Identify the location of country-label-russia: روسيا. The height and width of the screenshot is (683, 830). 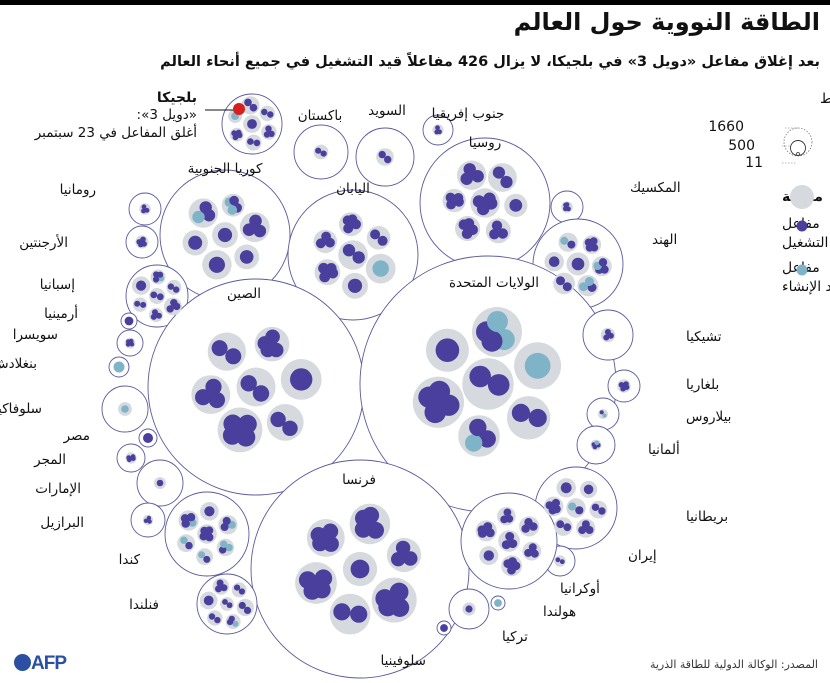
(485, 143).